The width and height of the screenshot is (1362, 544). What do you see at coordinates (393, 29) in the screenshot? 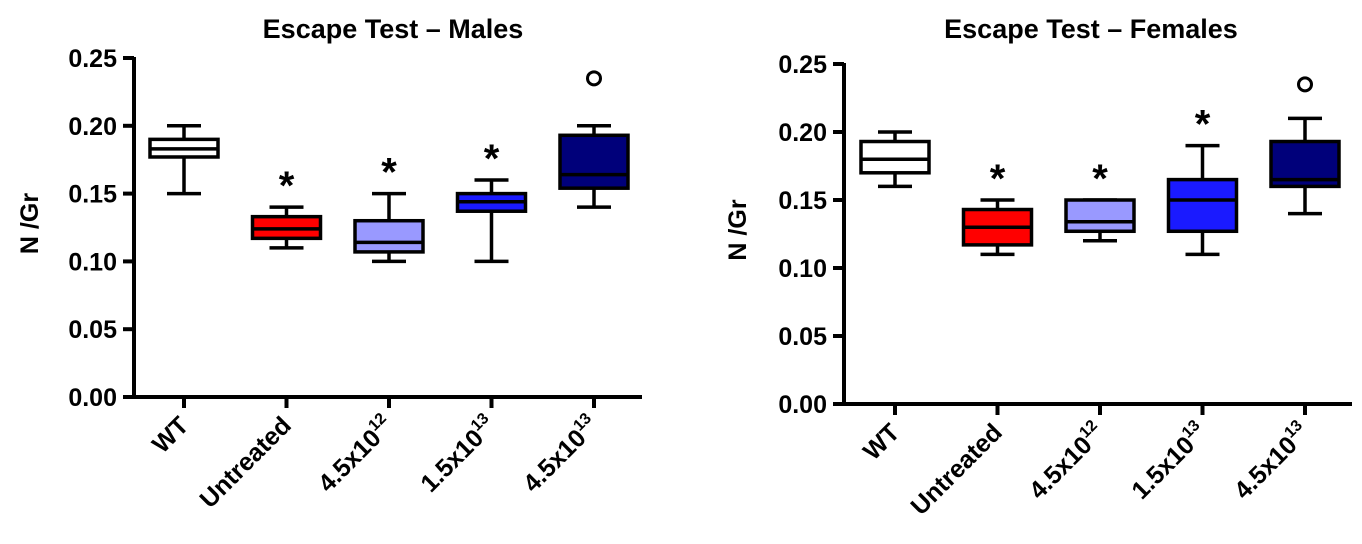
I see `chart-title: Escape Test – Males` at bounding box center [393, 29].